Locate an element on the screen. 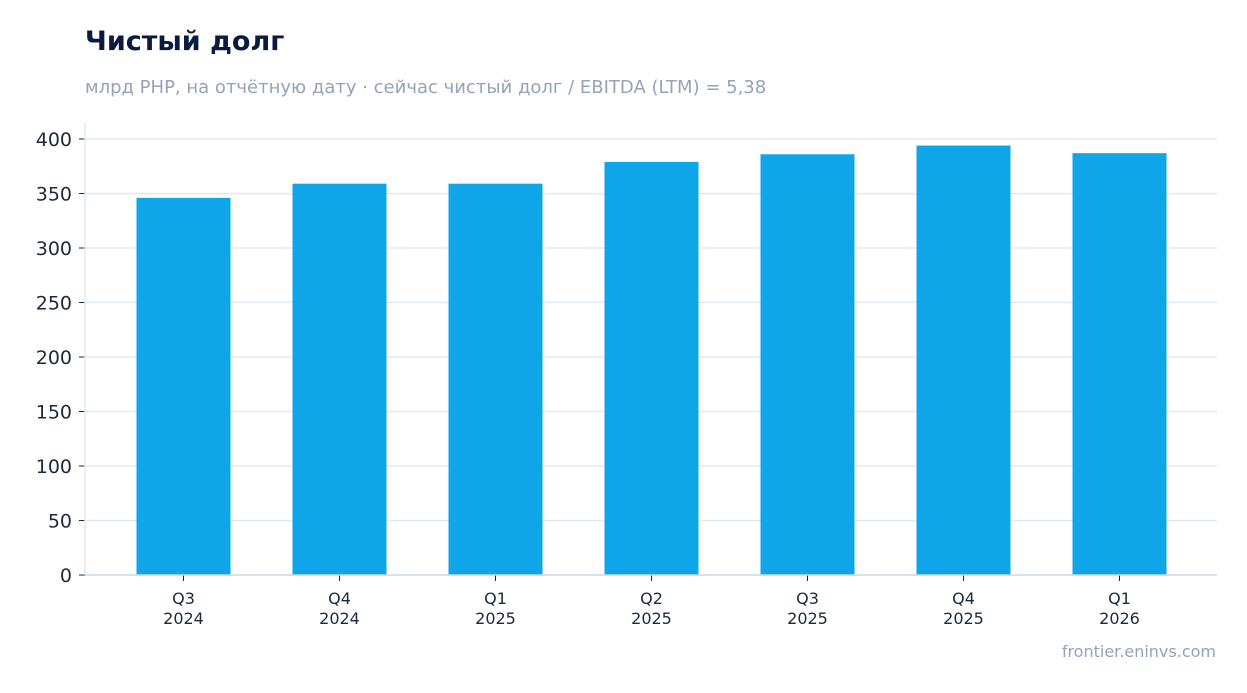 The width and height of the screenshot is (1247, 693). y-tick-label: 200 is located at coordinates (54, 358).